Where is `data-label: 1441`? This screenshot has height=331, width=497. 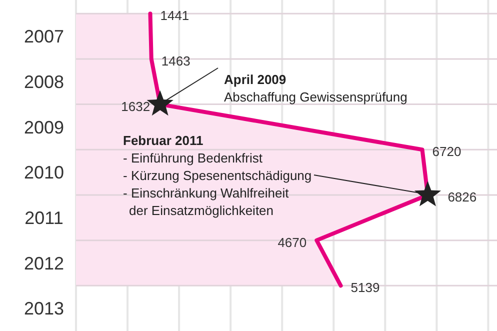
data-label: 1441 is located at coordinates (175, 16).